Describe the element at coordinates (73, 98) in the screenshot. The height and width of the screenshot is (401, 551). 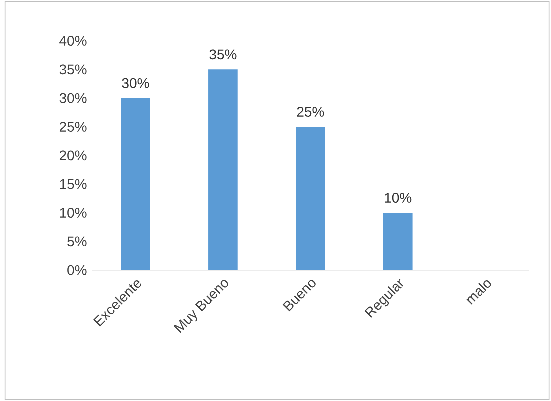
I see `y-tick-label: 30%` at that location.